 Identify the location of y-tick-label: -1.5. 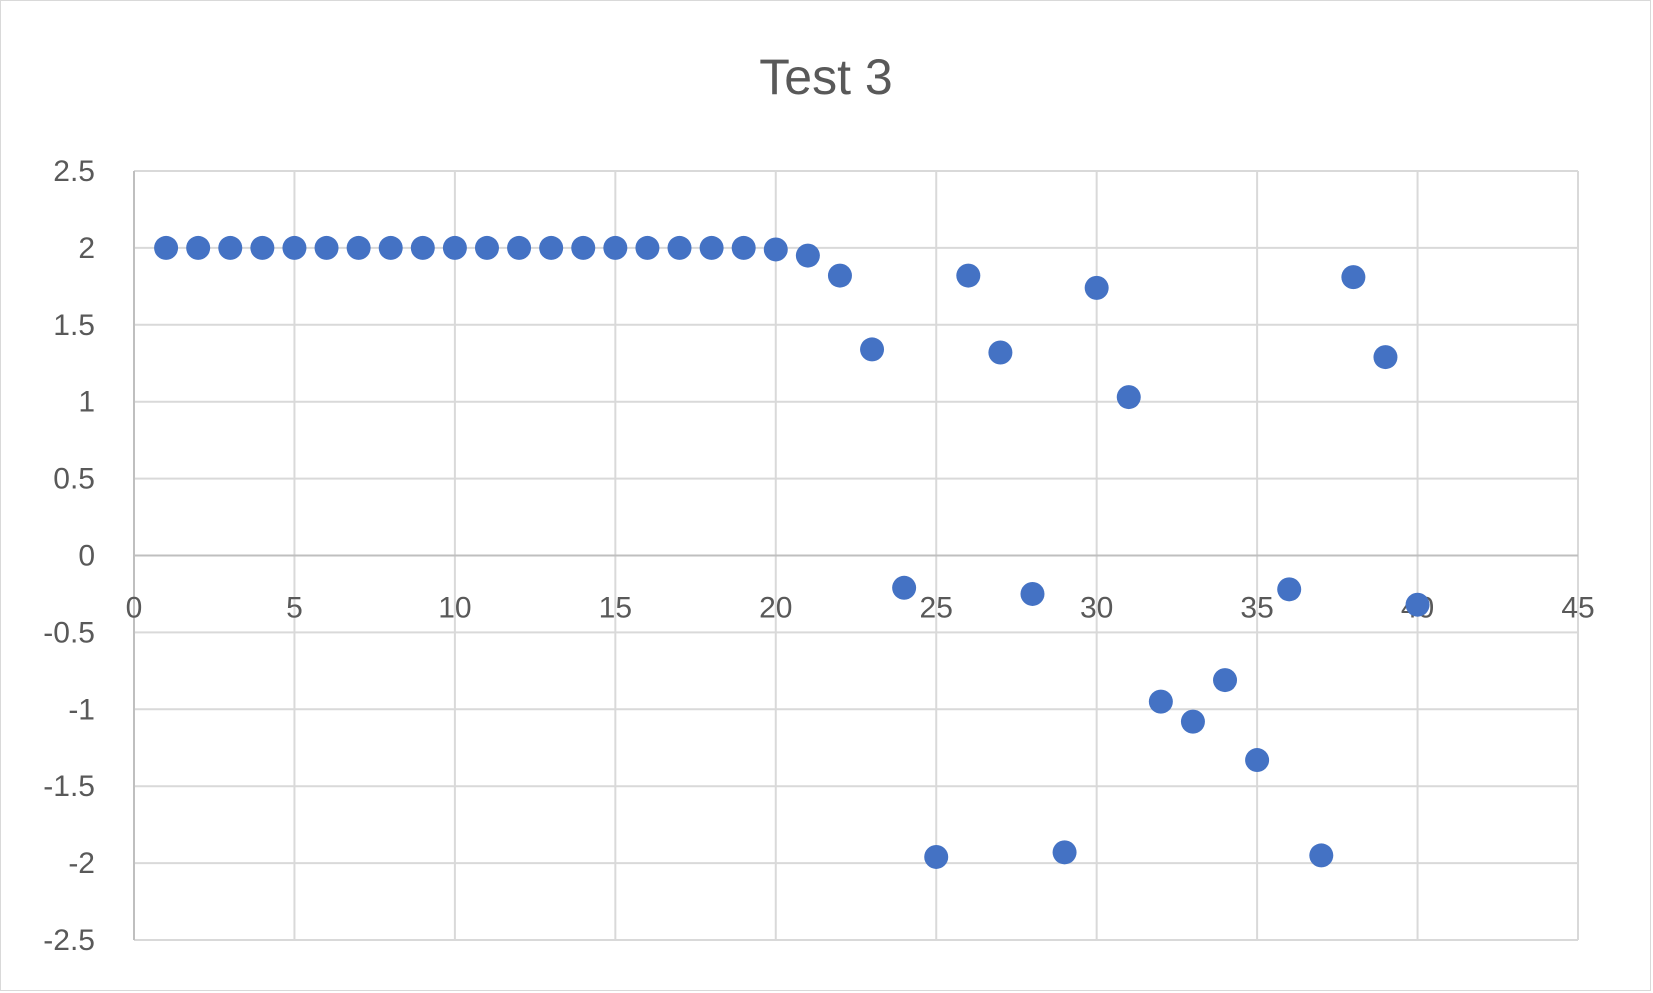
(69, 786).